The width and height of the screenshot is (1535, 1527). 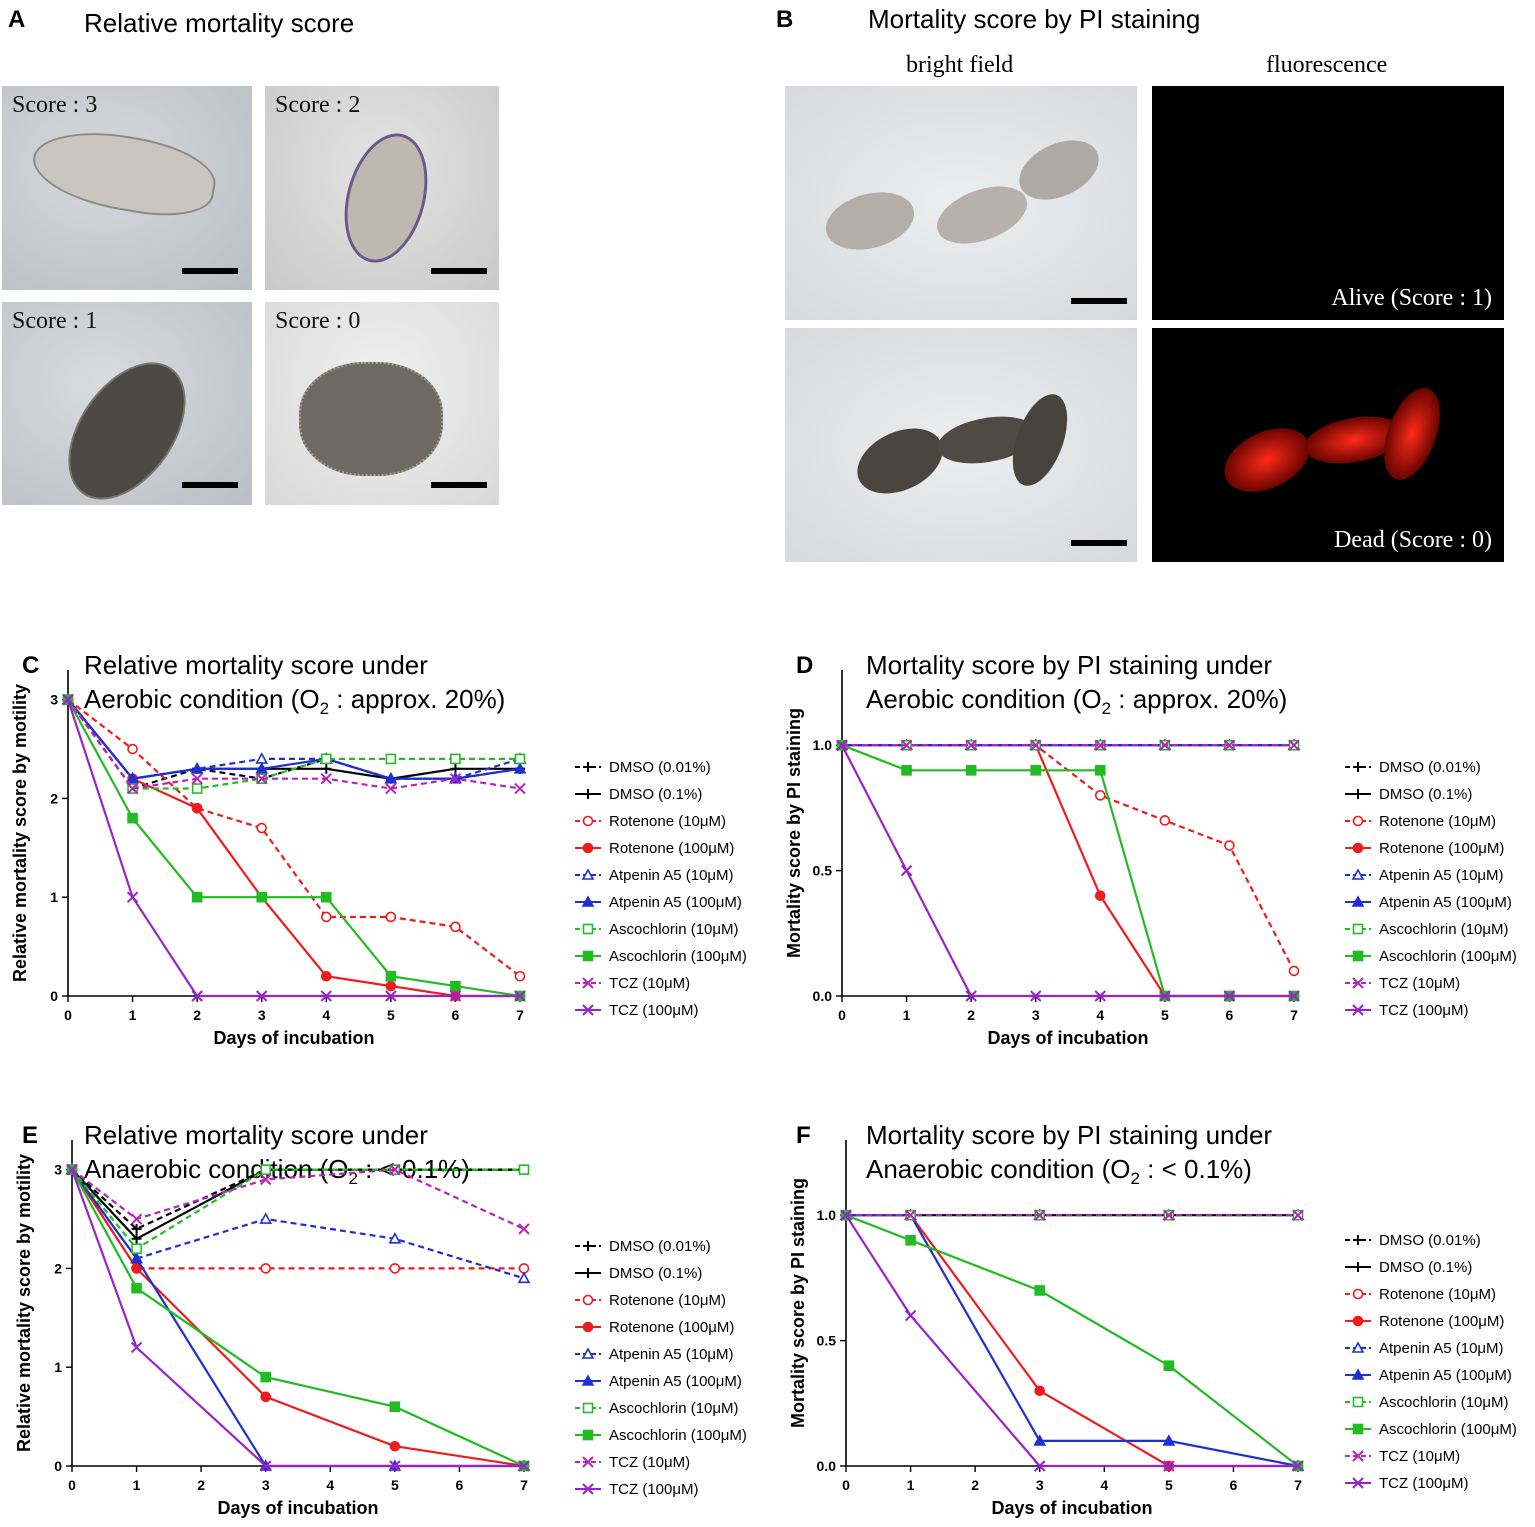 What do you see at coordinates (1327, 65) in the screenshot?
I see `fluorescence-header: fluorescence` at bounding box center [1327, 65].